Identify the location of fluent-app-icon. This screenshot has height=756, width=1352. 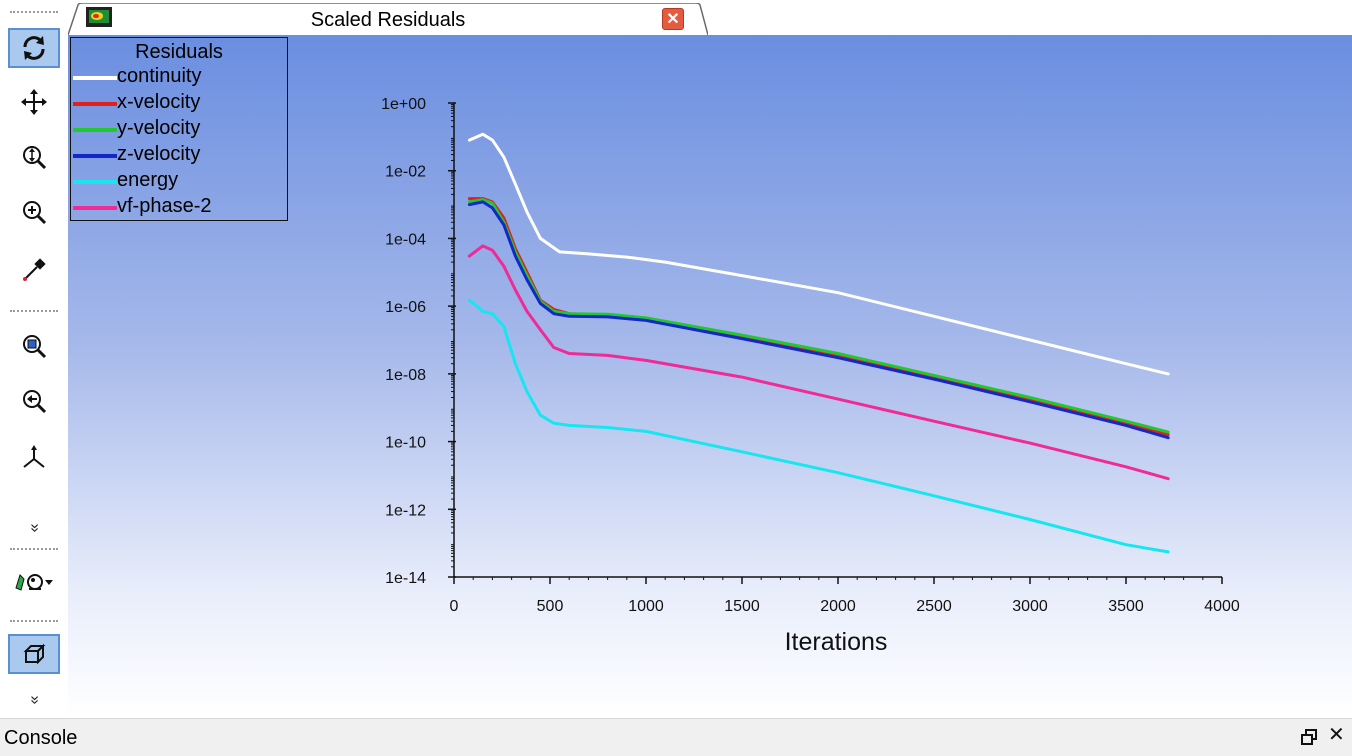
(99, 17).